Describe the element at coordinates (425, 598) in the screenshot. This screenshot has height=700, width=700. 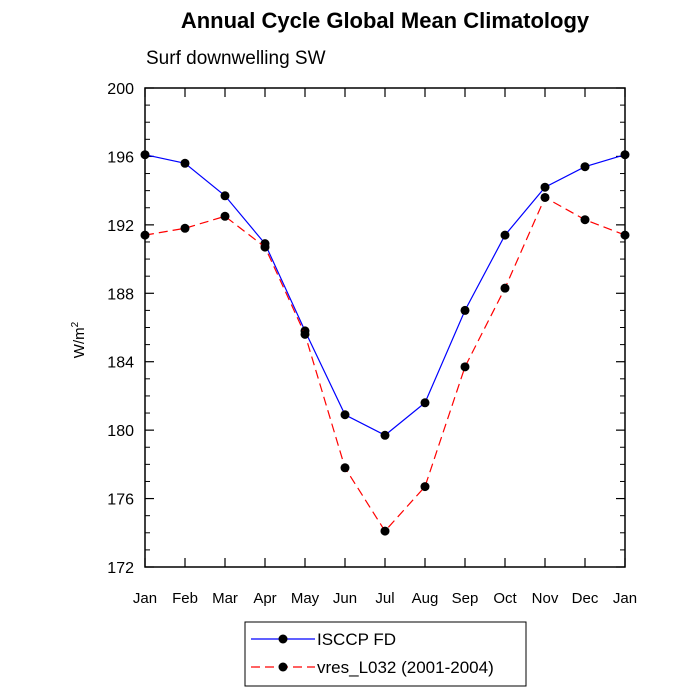
I see `x-tick-label: Aug` at that location.